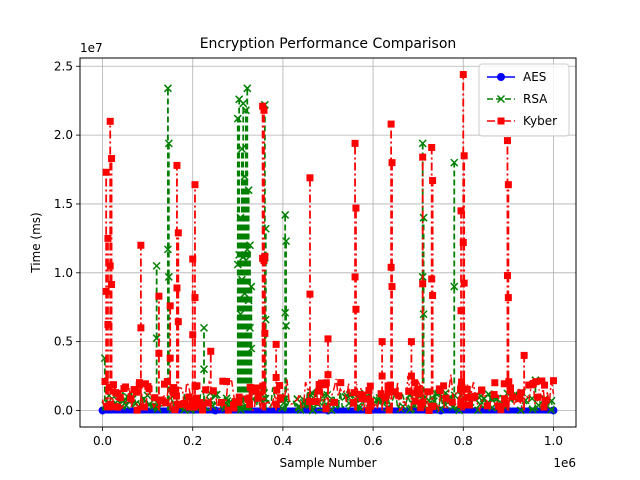 The height and width of the screenshot is (480, 640). Describe the element at coordinates (63, 135) in the screenshot. I see `y-tick-label: 2.0` at that location.